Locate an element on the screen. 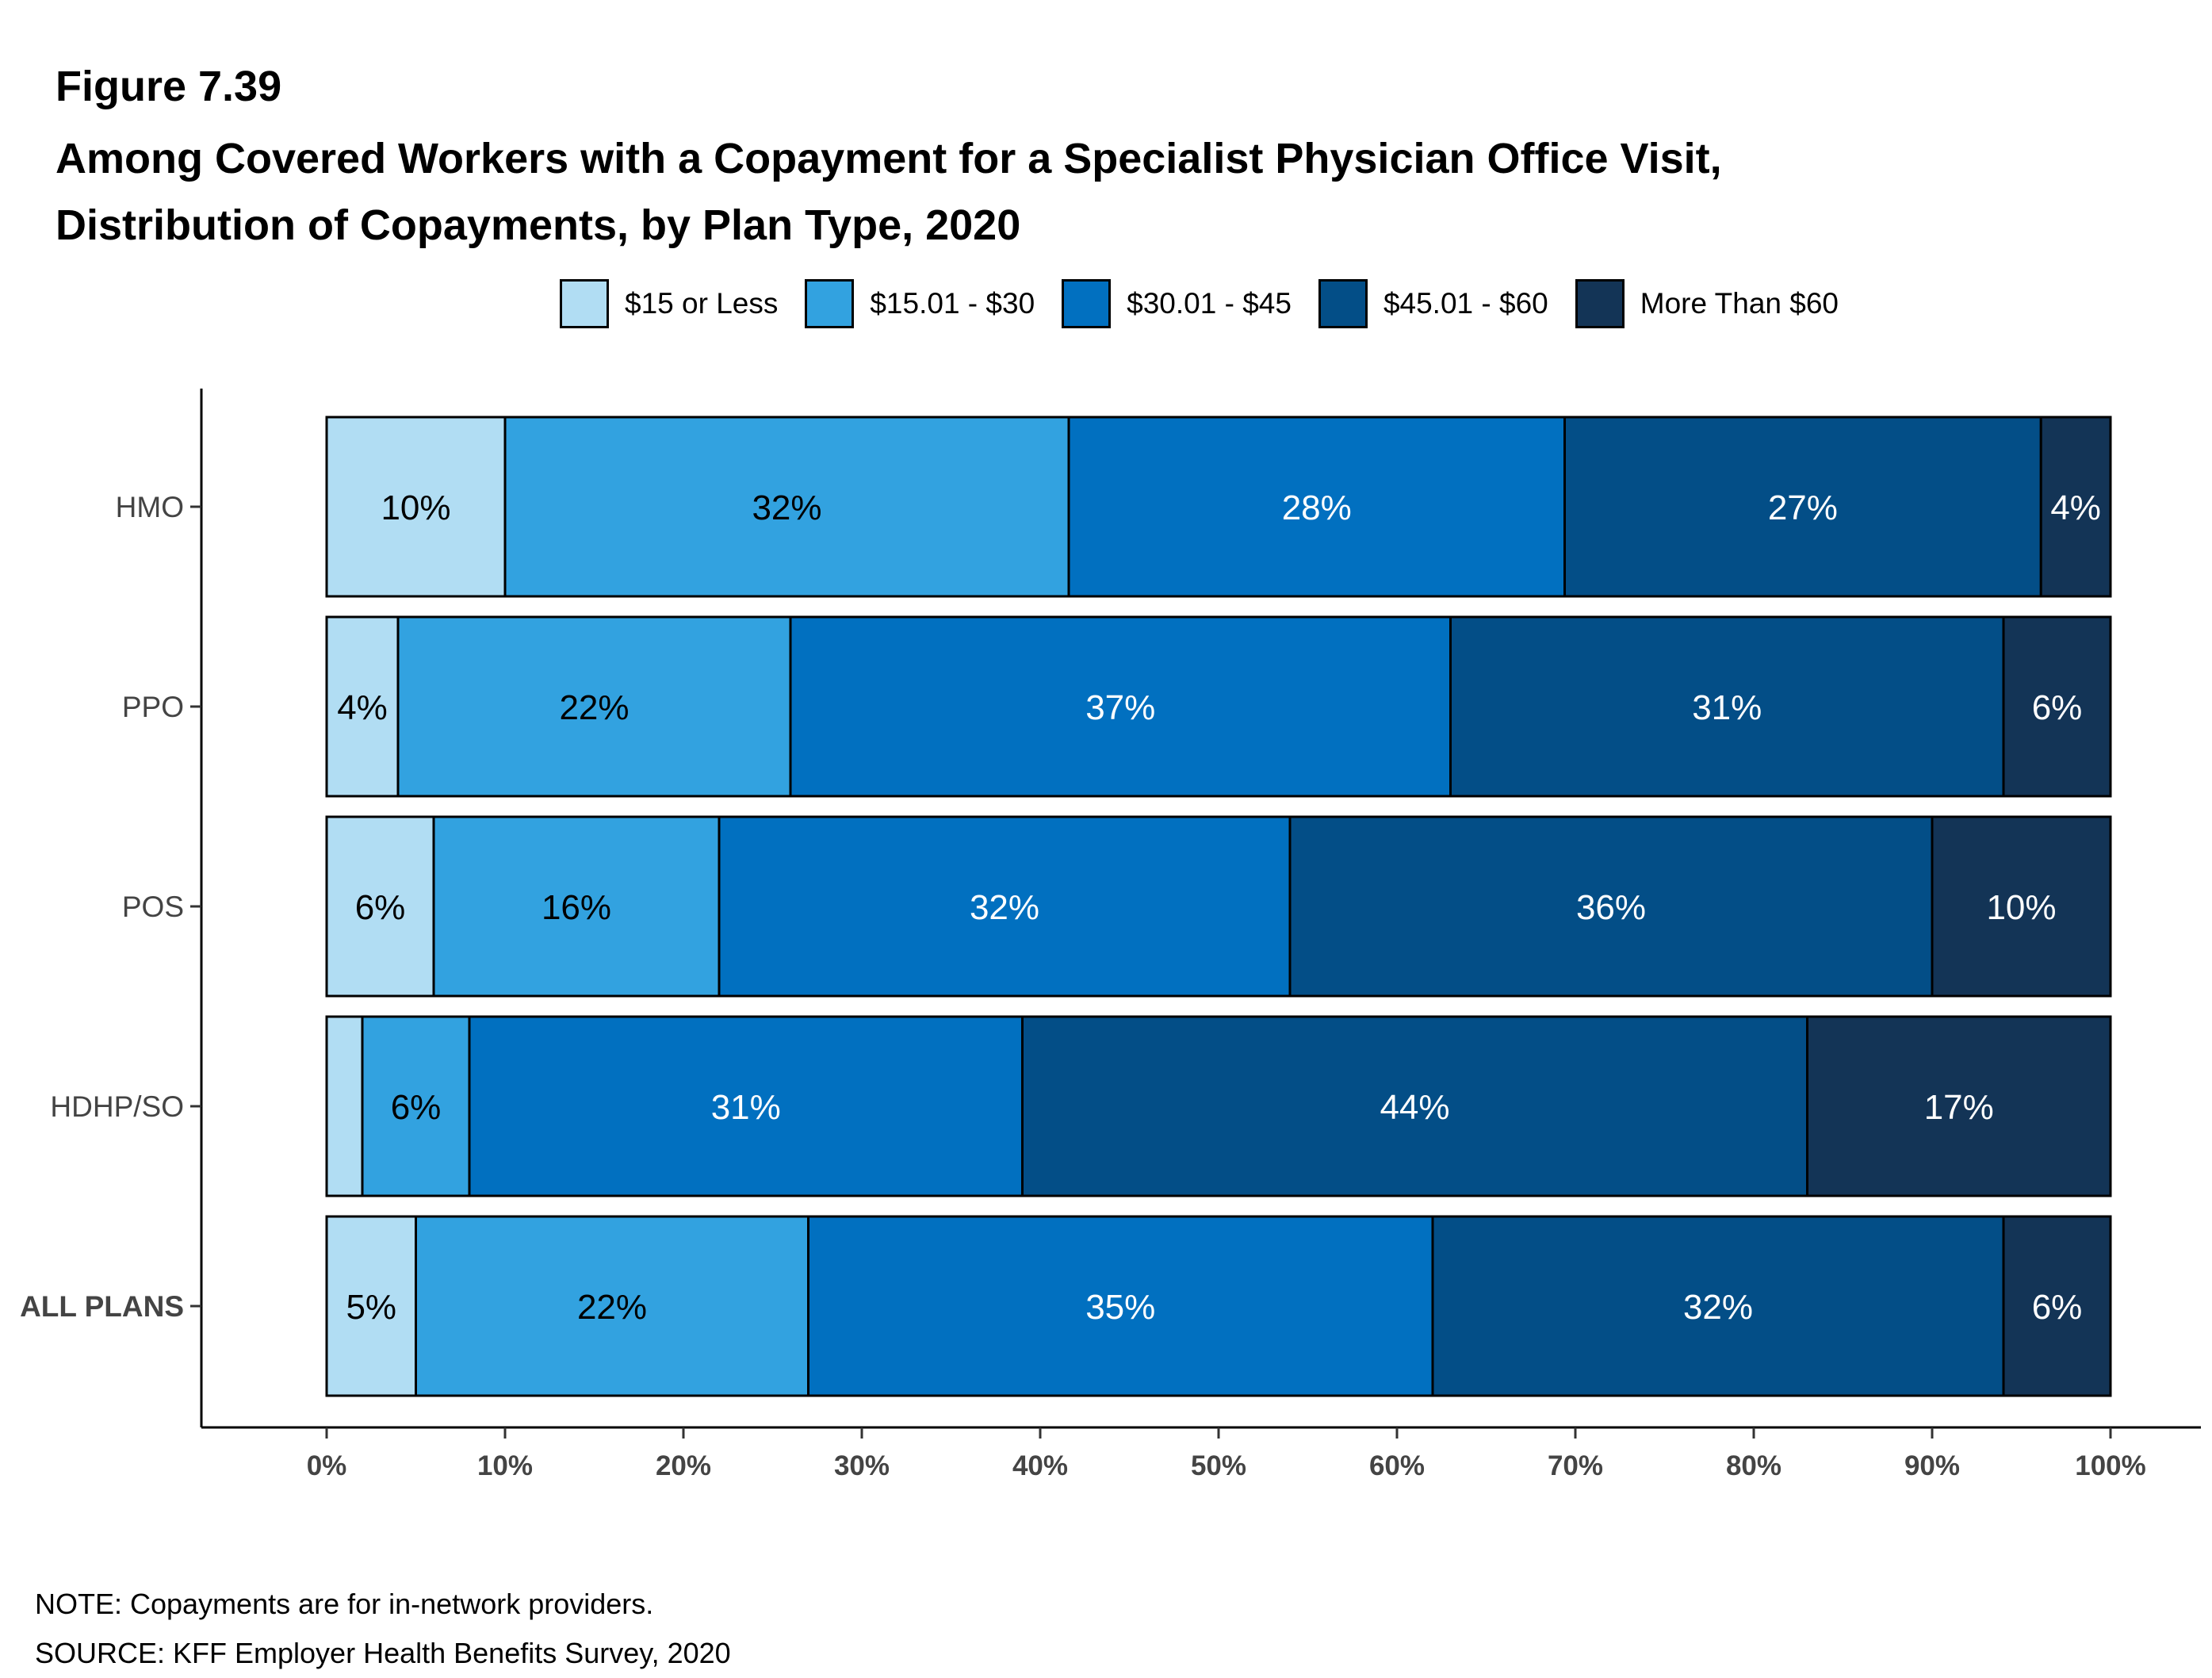 Image resolution: width=2212 pixels, height=1678 pixels. x-tick-label: 20% is located at coordinates (683, 1465).